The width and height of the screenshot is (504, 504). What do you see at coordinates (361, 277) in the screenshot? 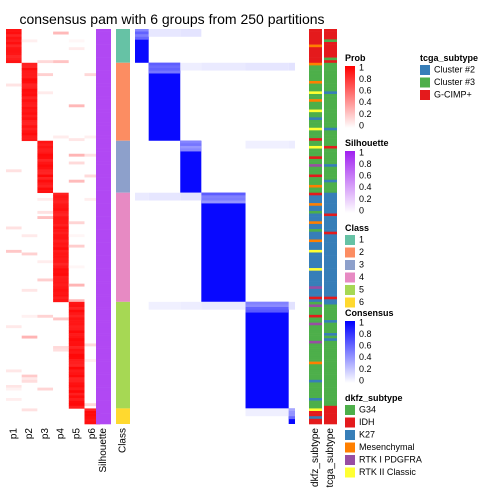
I see `legend-class-label: 4` at bounding box center [361, 277].